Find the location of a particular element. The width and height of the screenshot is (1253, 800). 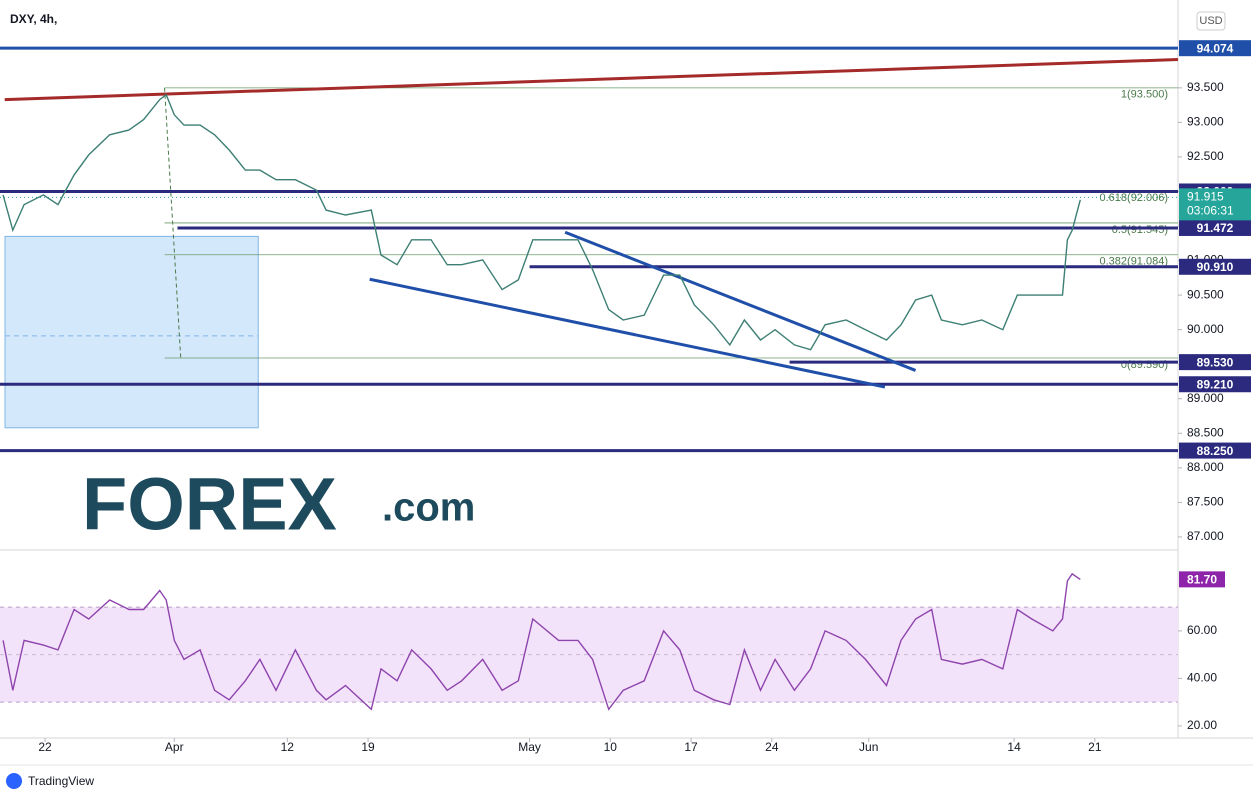

level-tag-label: 89.530 is located at coordinates (1215, 362).